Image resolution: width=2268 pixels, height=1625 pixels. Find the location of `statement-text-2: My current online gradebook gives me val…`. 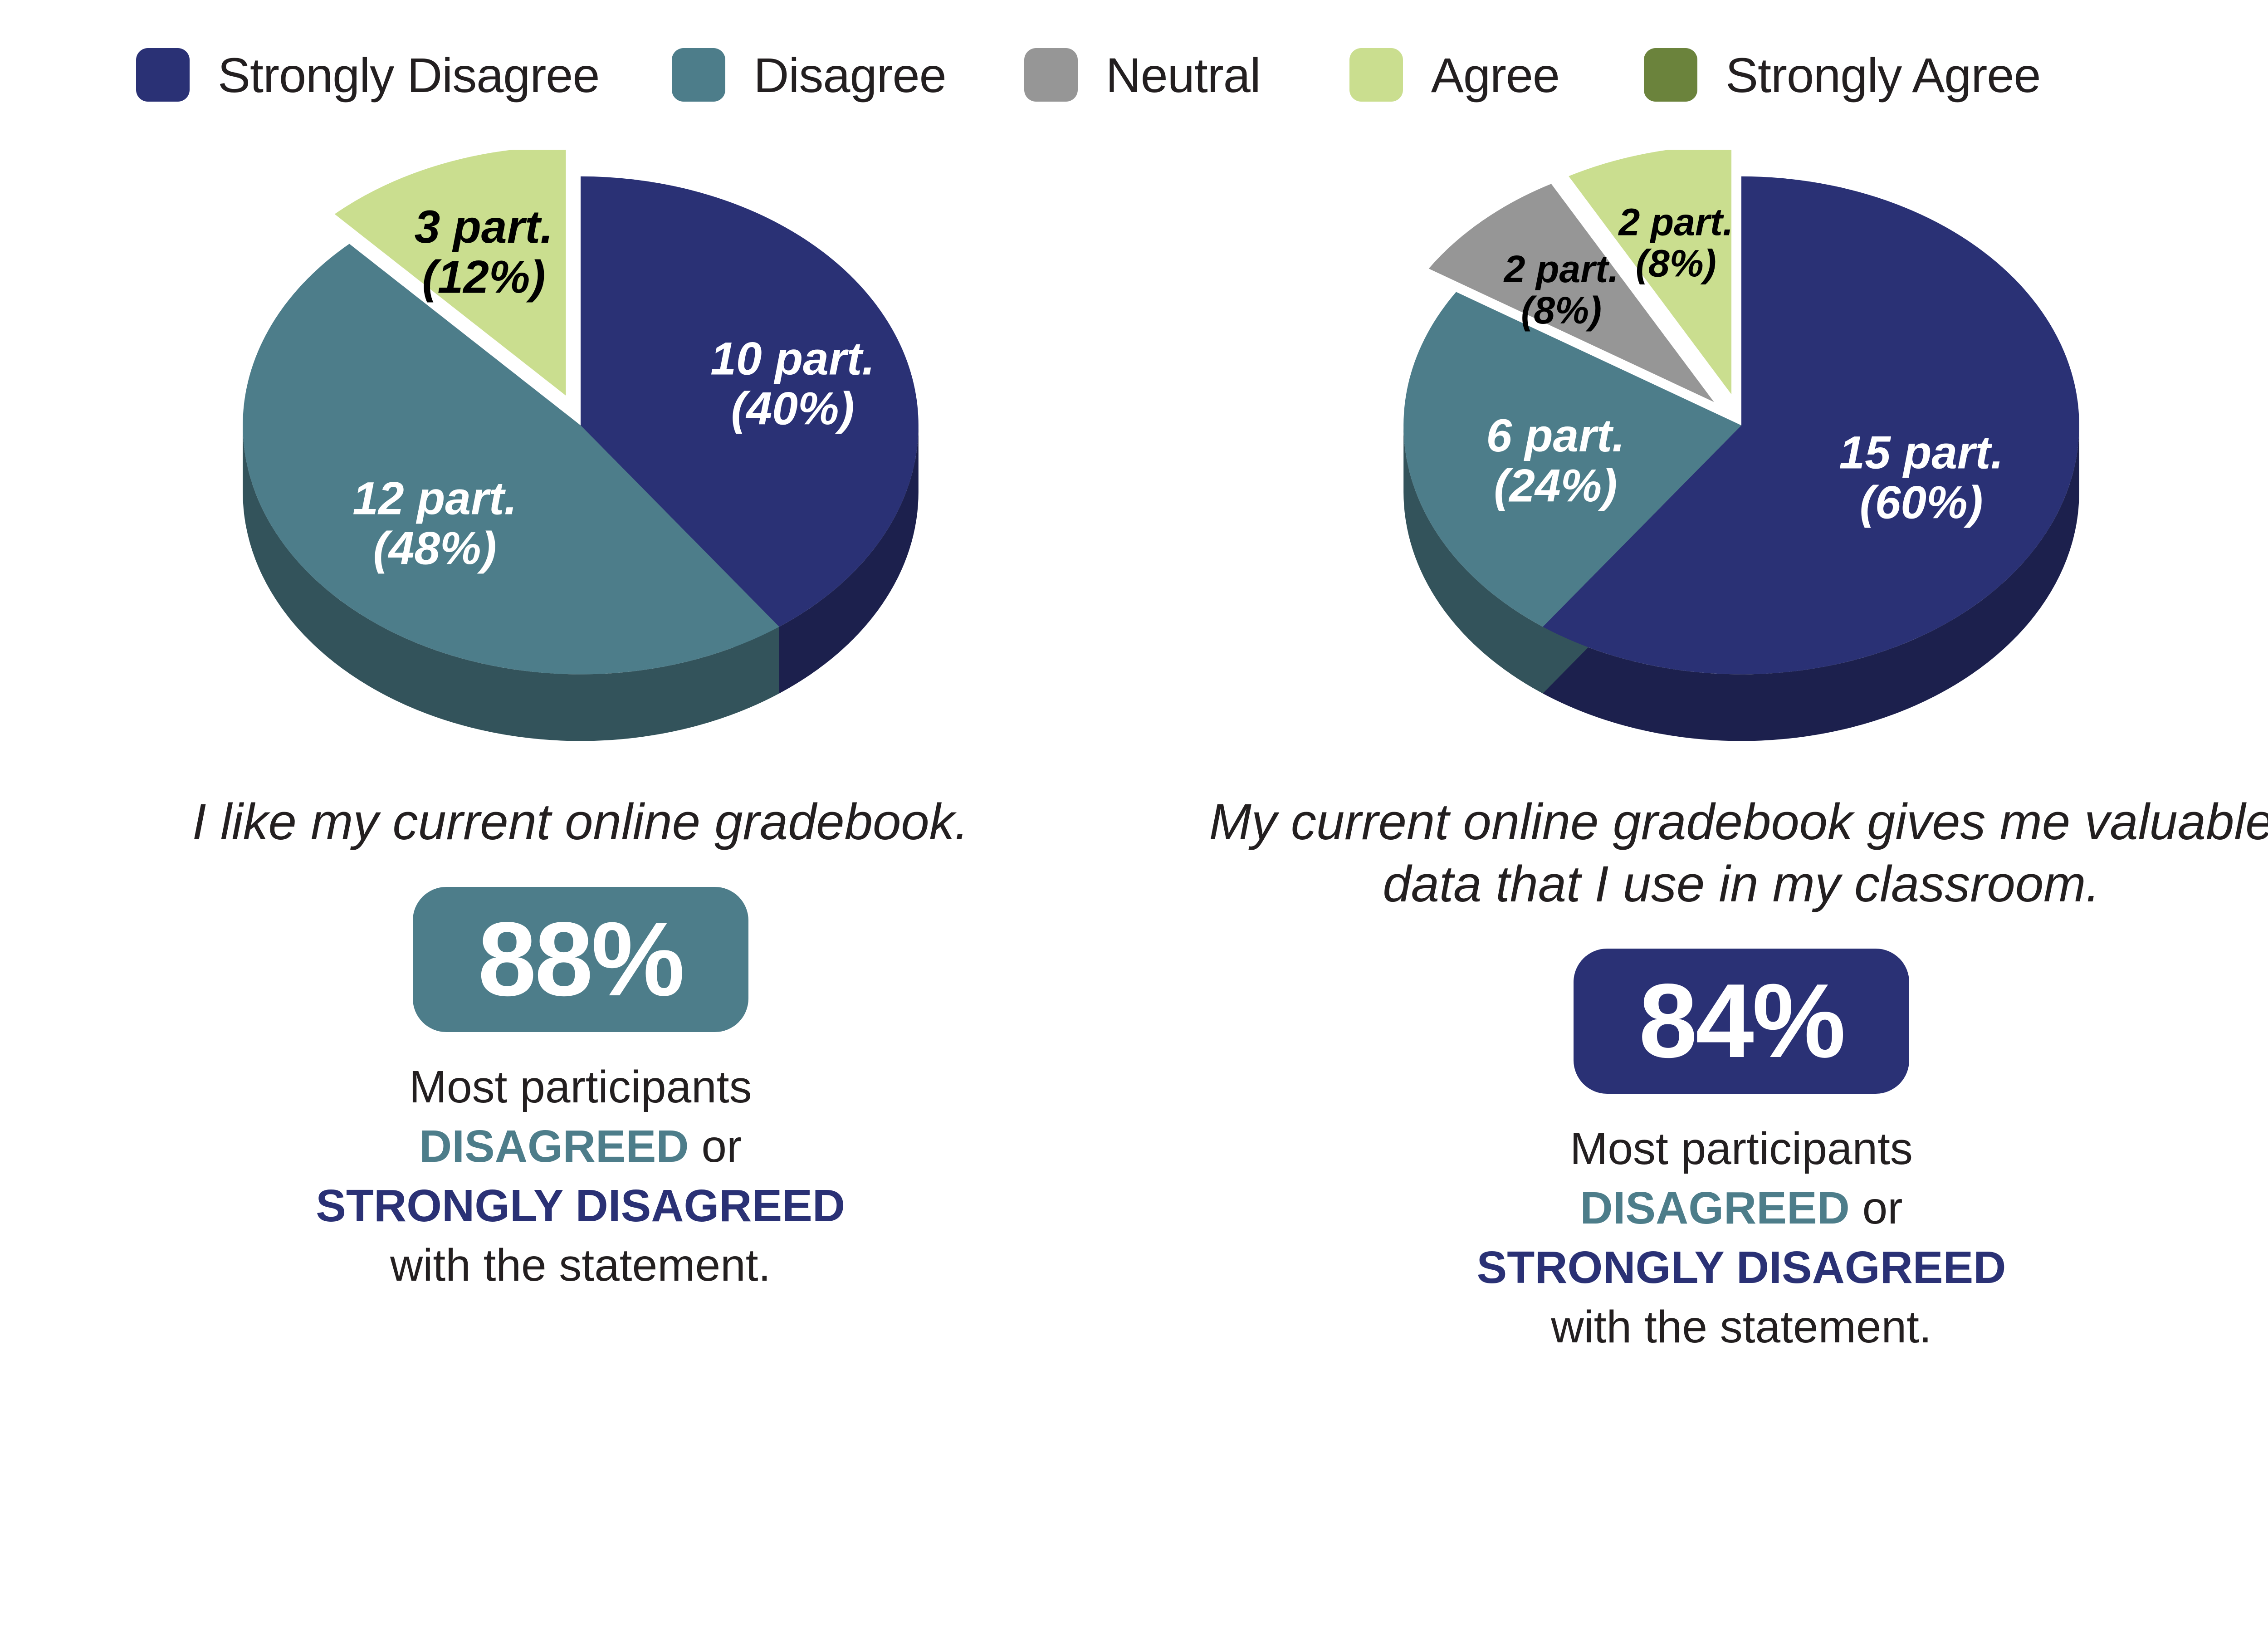

statement-text-2: My current online gradebook gives me val… is located at coordinates (1739, 853).